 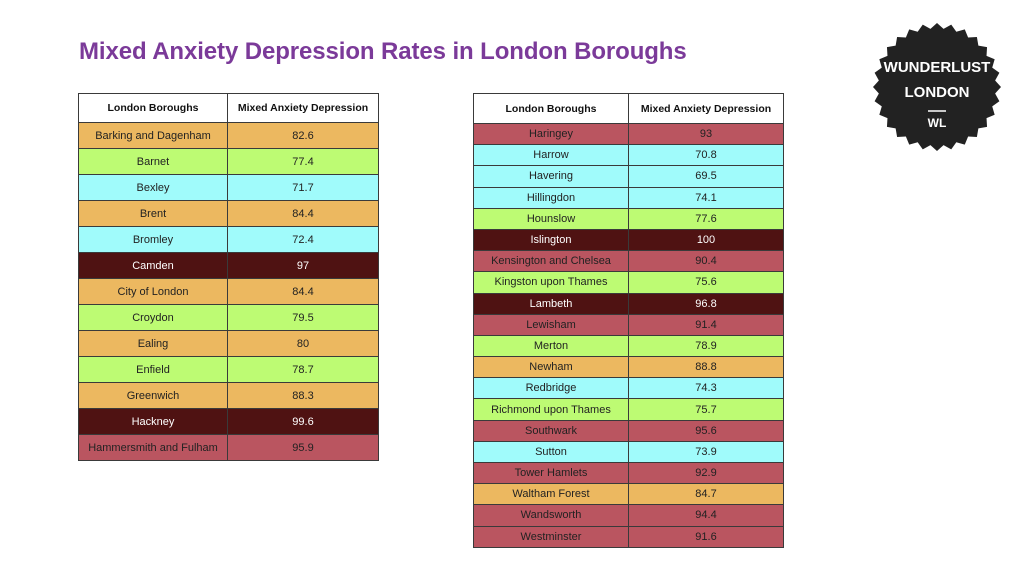 I want to click on table-row: Waltham Forest 84.7, so click(x=628, y=494).